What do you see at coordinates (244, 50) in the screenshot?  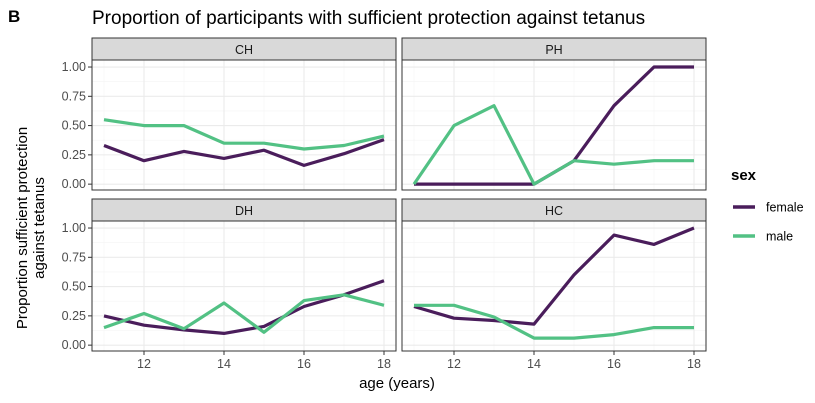 I see `strip-label: CH` at bounding box center [244, 50].